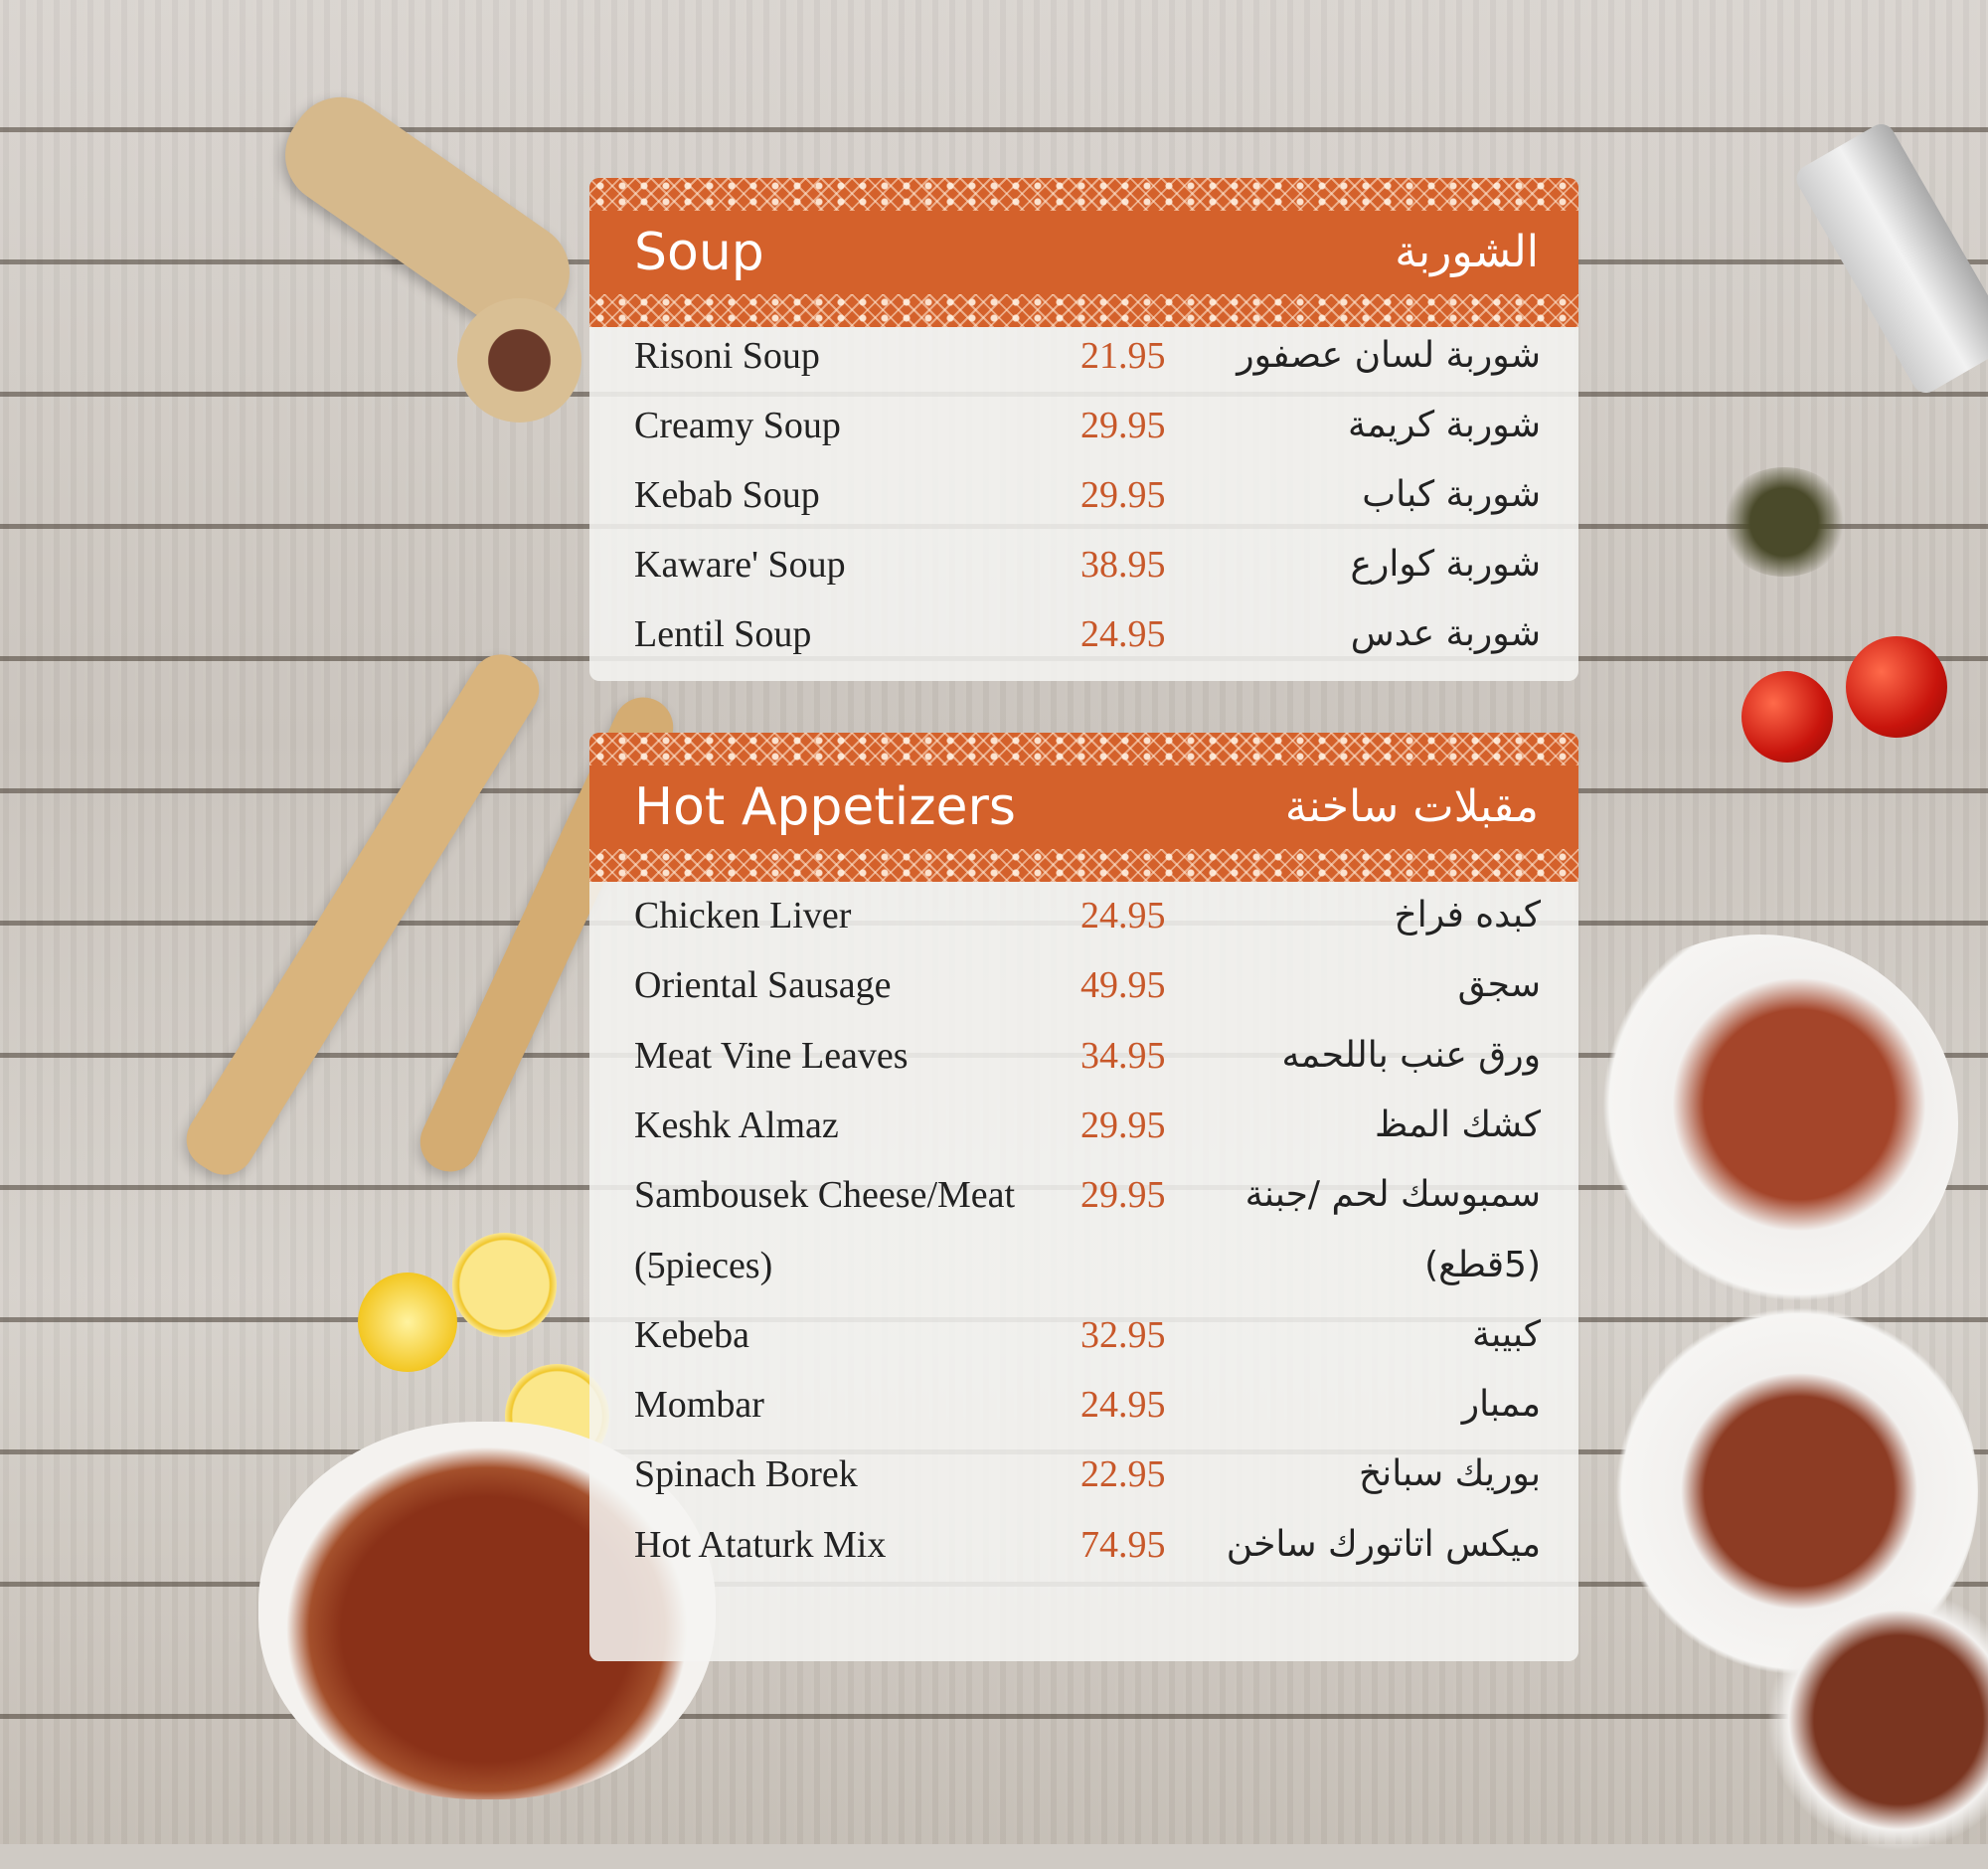 The image size is (1988, 1869). I want to click on menu-item-row: Creamy Soup 29.95 شوربة كريمة, so click(1083, 425).